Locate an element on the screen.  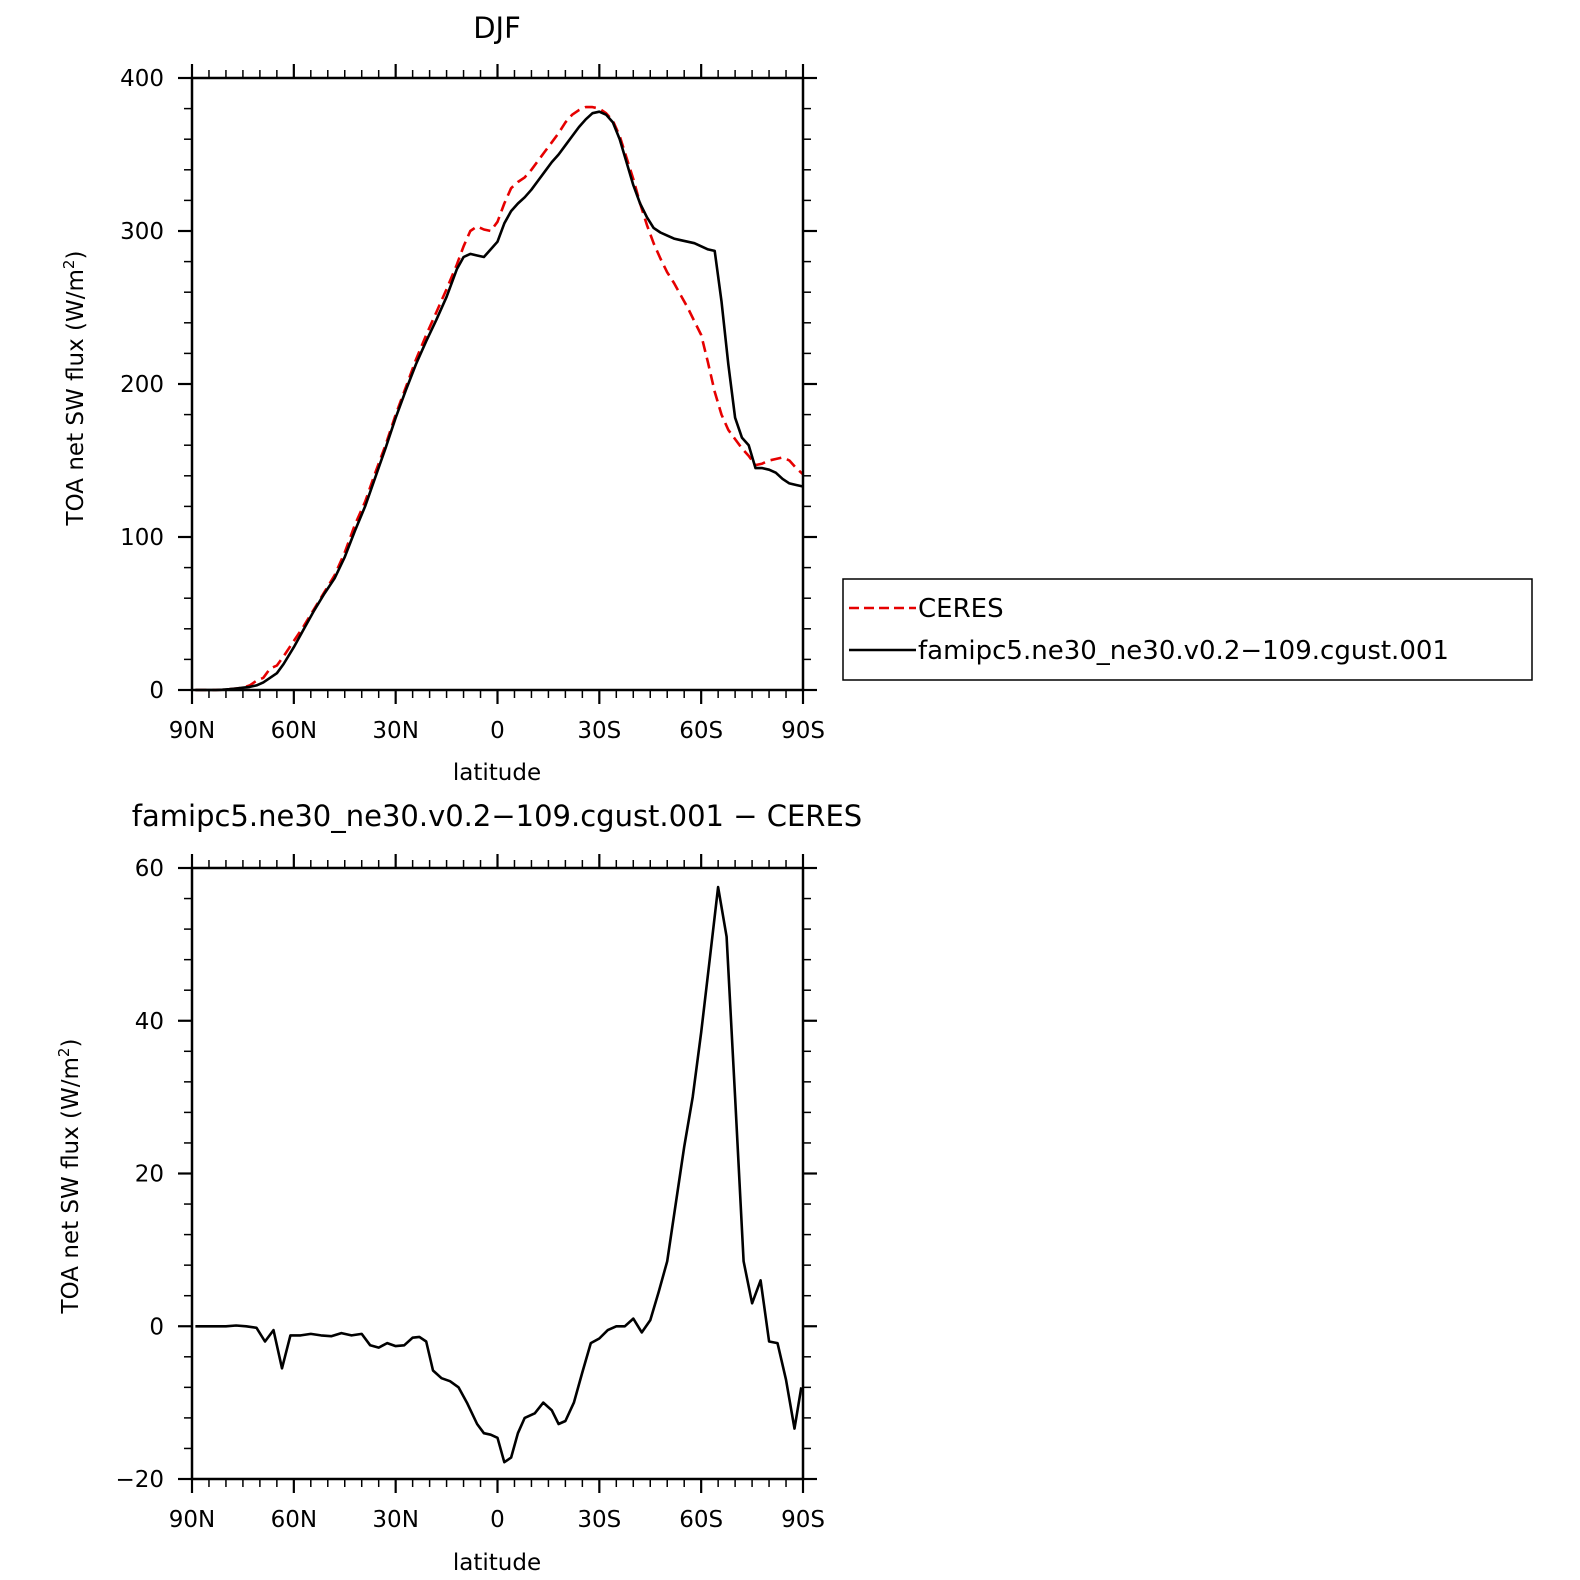
top-y-axis-label: TOA net SW flux (W/m2) is located at coordinates (74, 389).